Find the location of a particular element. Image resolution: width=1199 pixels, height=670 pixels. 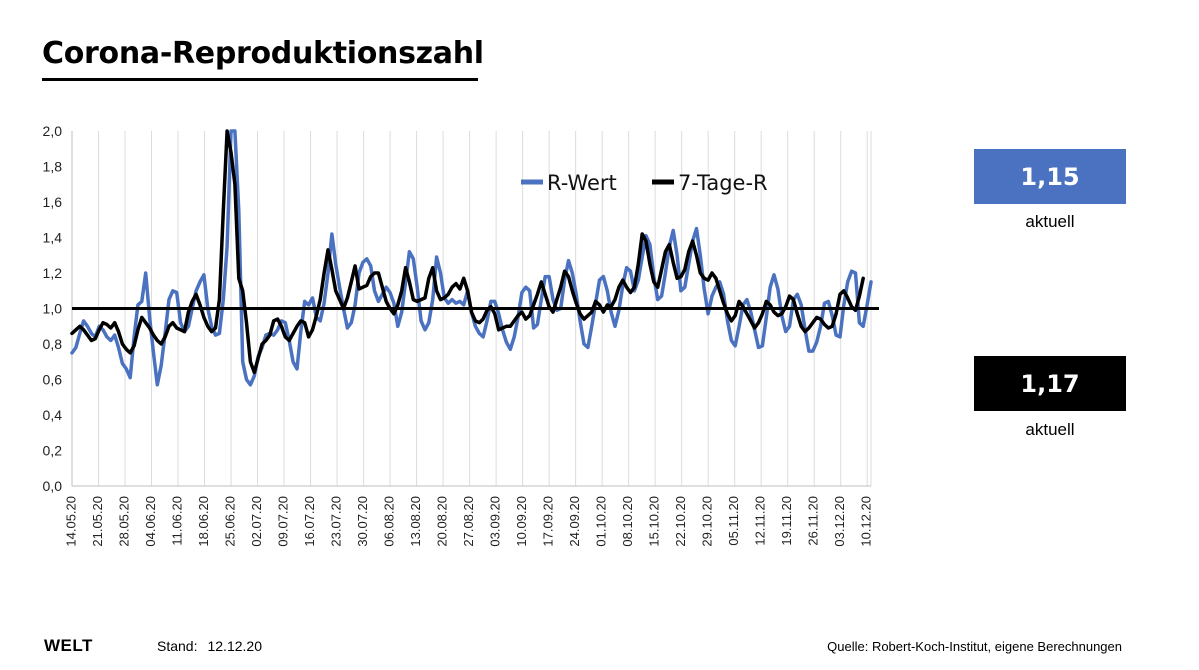

x-tick-label: 08.10.20 is located at coordinates (627, 521).